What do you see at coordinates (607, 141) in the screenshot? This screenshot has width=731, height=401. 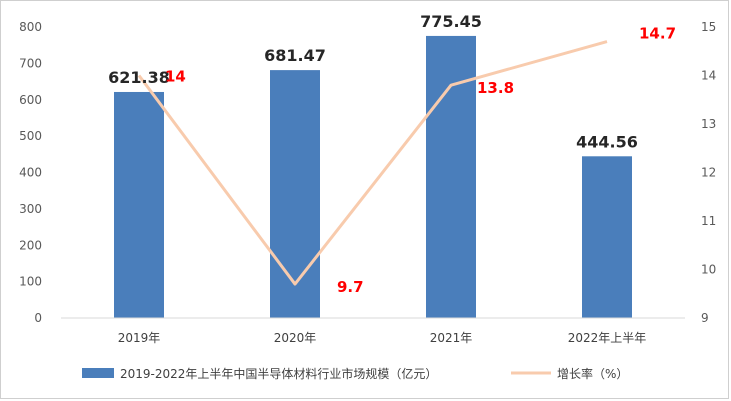 I see `bar-value-label: 444.56` at bounding box center [607, 141].